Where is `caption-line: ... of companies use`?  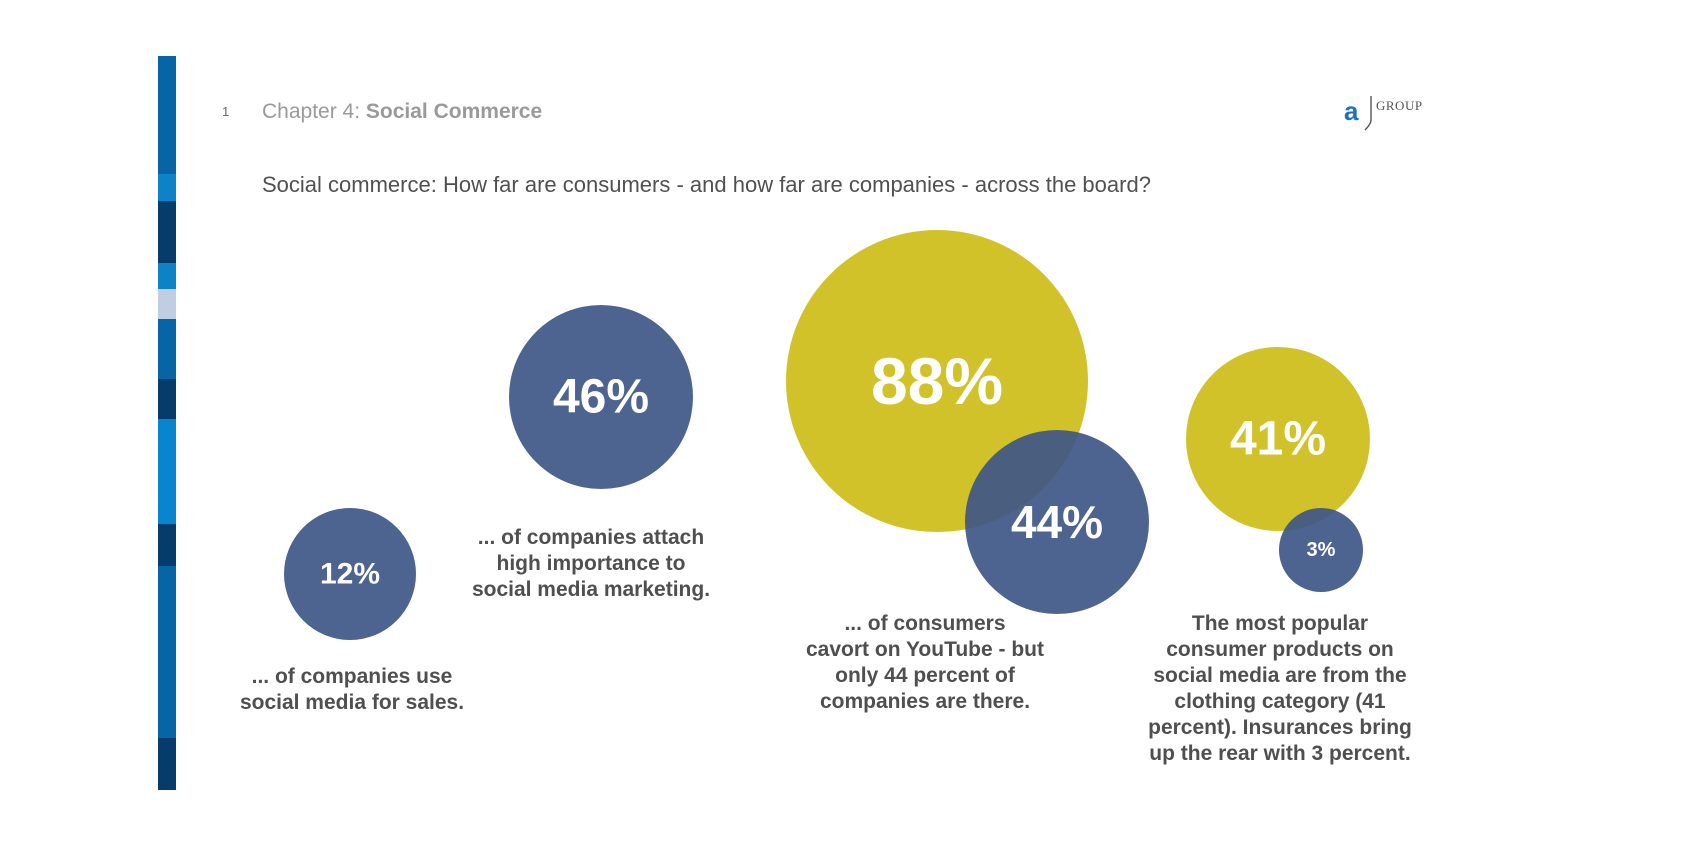 caption-line: ... of companies use is located at coordinates (352, 676).